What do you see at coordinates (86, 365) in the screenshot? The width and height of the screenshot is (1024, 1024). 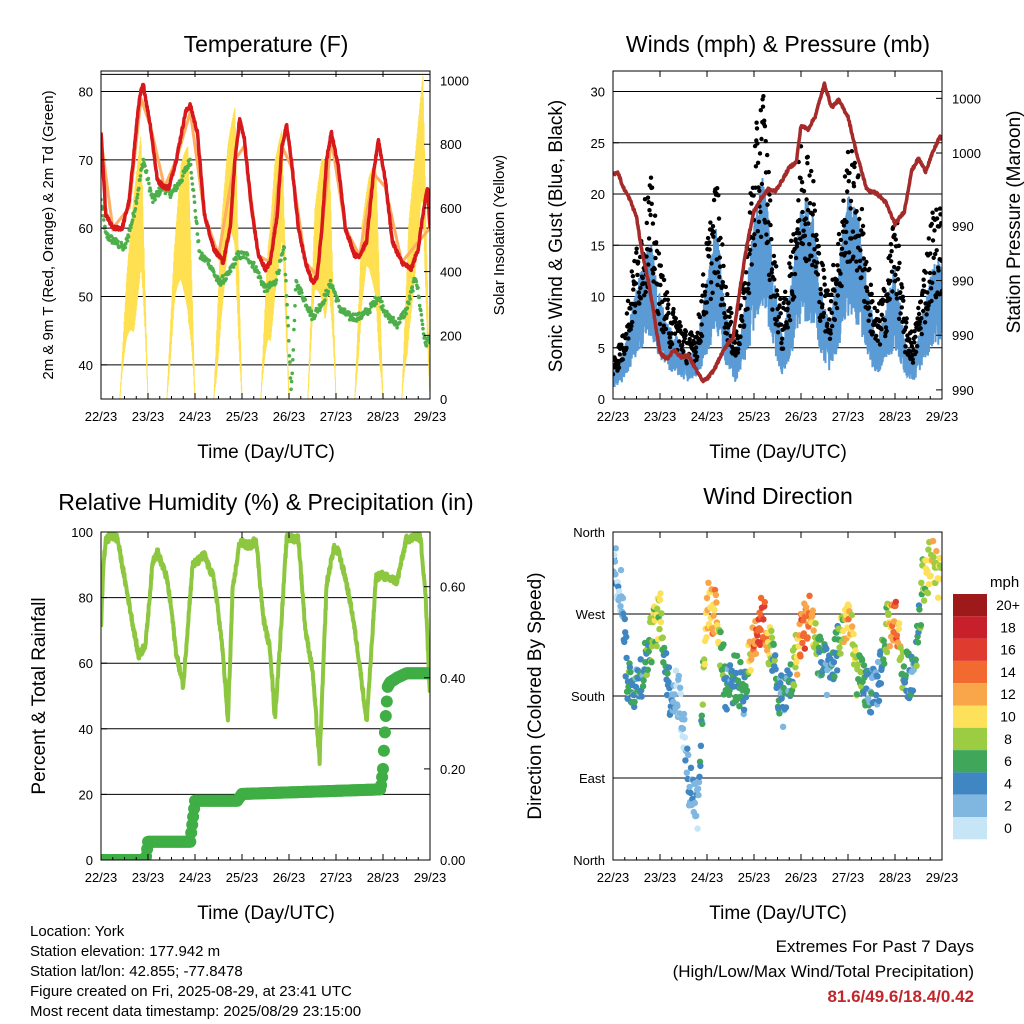 I see `temperature-ytick-label: 40` at bounding box center [86, 365].